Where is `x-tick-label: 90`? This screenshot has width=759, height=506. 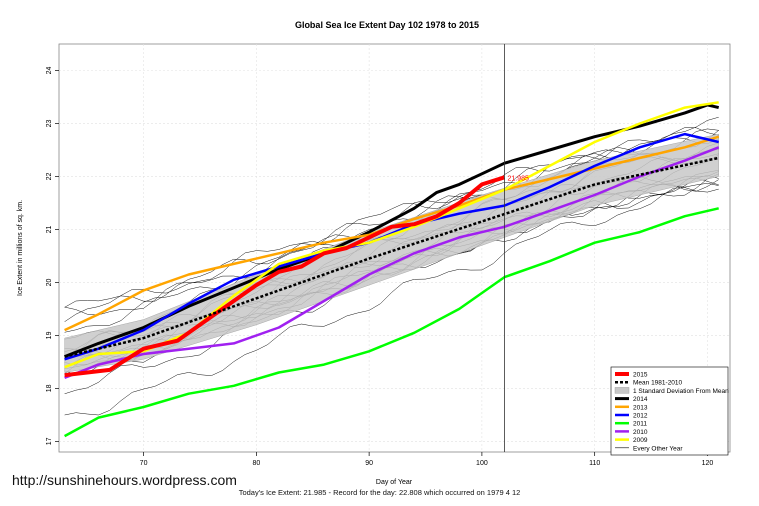 x-tick-label: 90 is located at coordinates (369, 463).